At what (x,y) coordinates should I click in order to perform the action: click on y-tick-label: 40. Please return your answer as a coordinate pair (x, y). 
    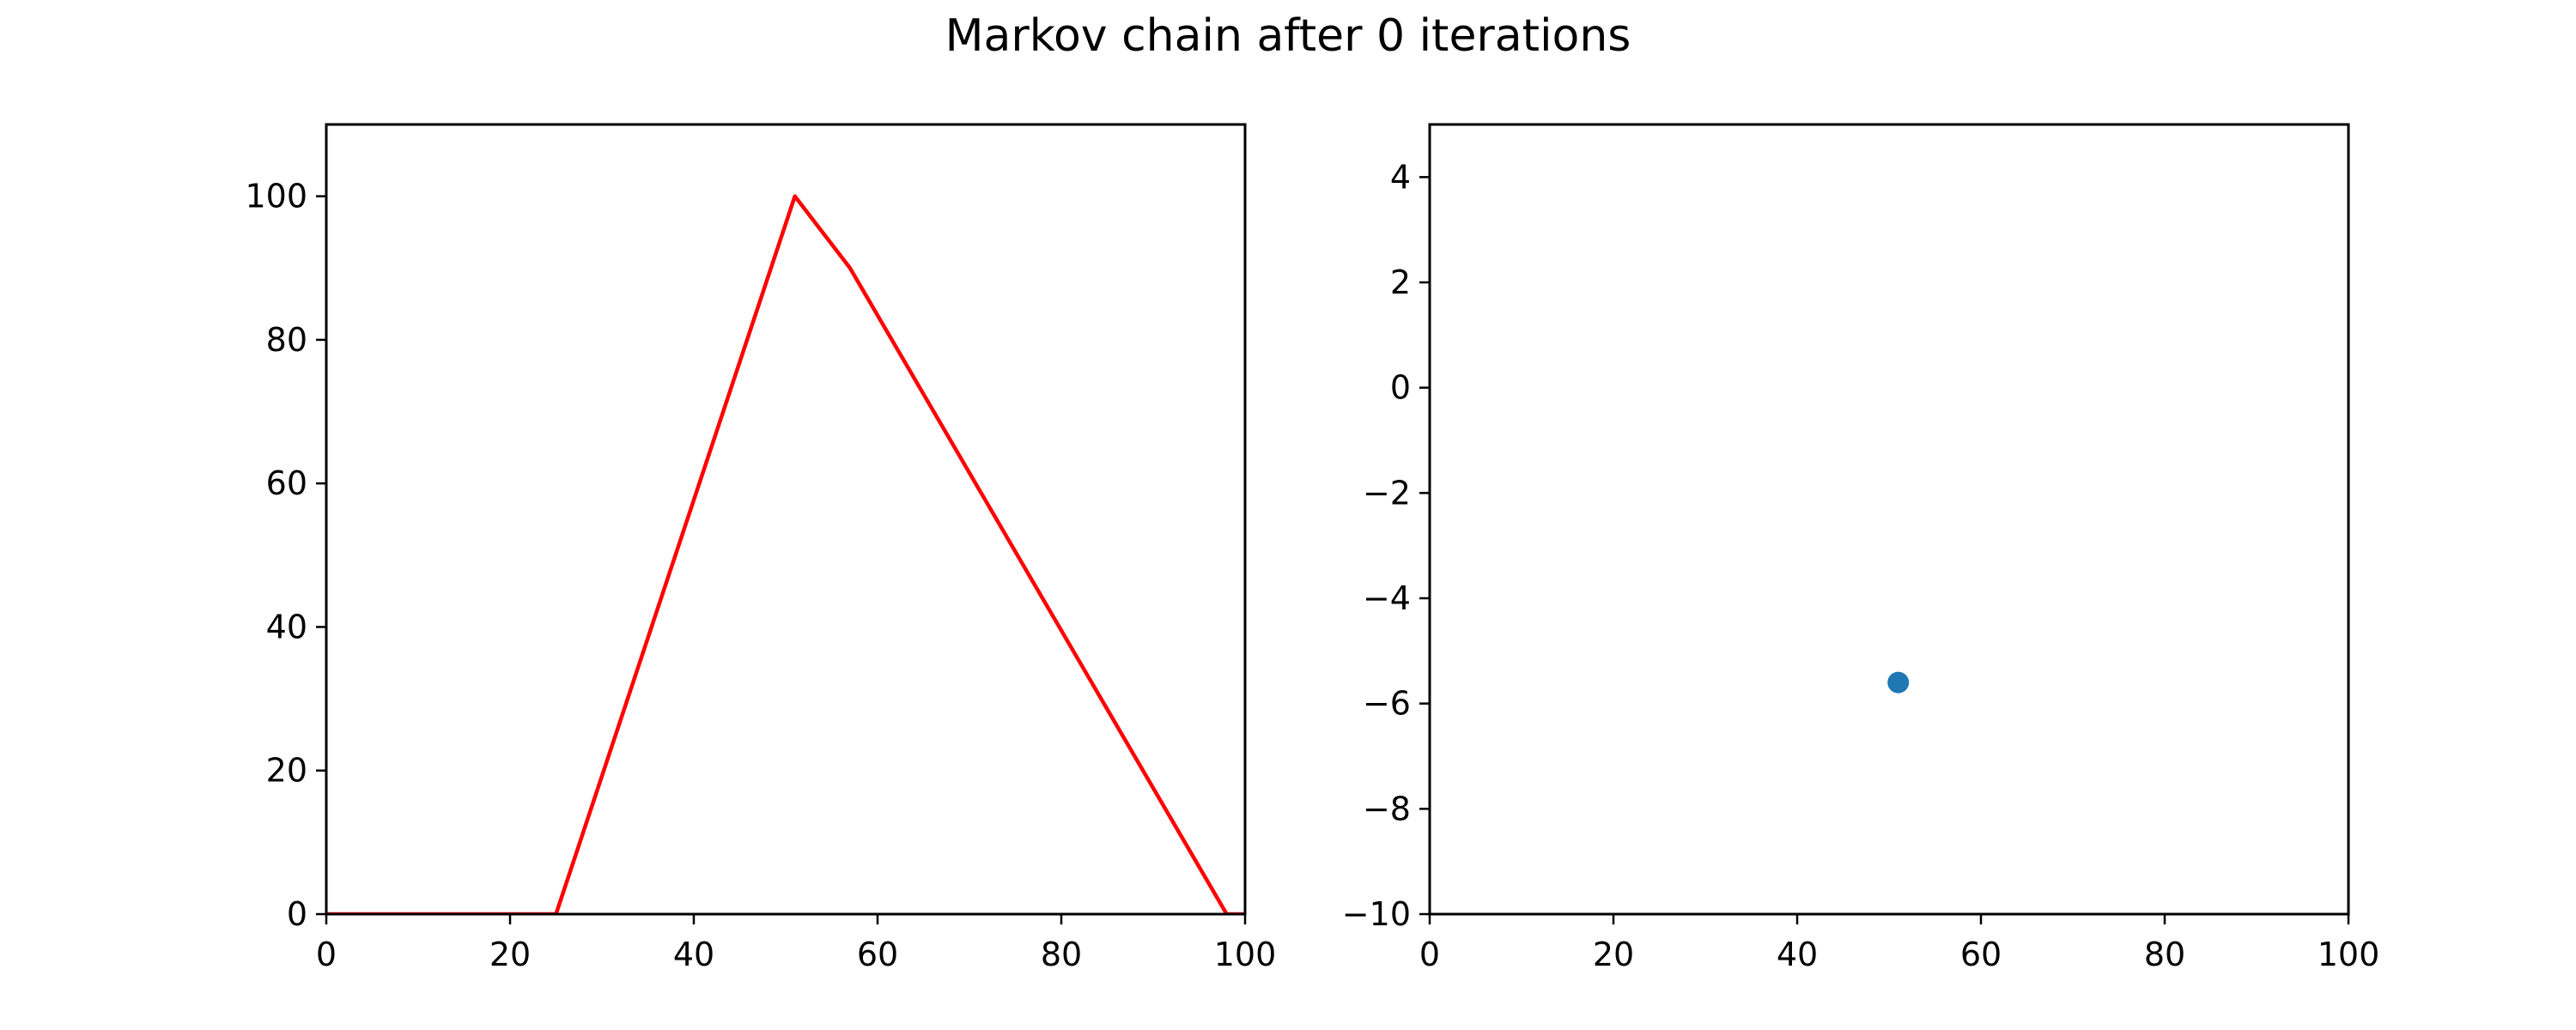
    Looking at the image, I should click on (286, 626).